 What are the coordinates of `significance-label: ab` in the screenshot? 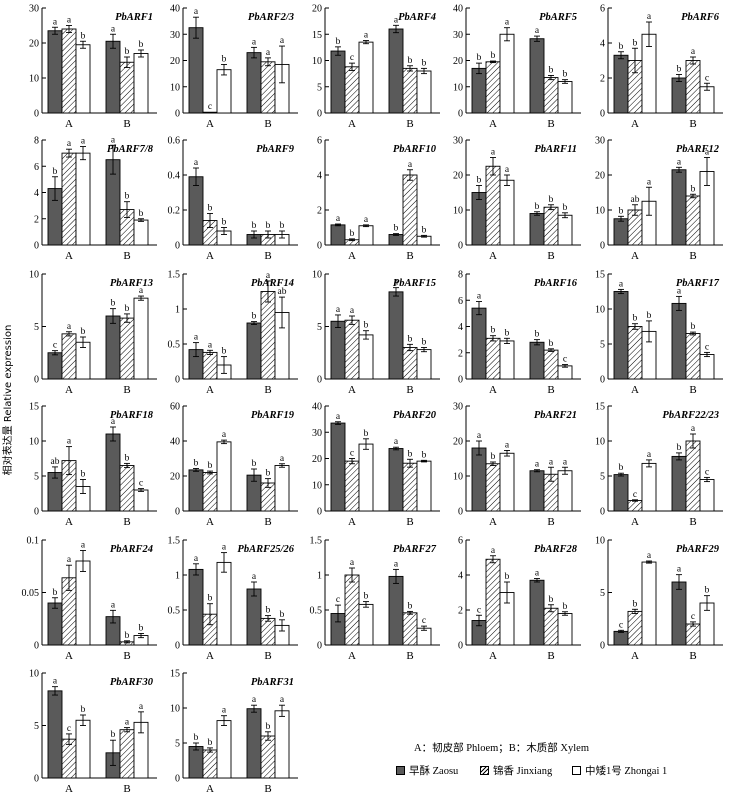 It's located at (635, 200).